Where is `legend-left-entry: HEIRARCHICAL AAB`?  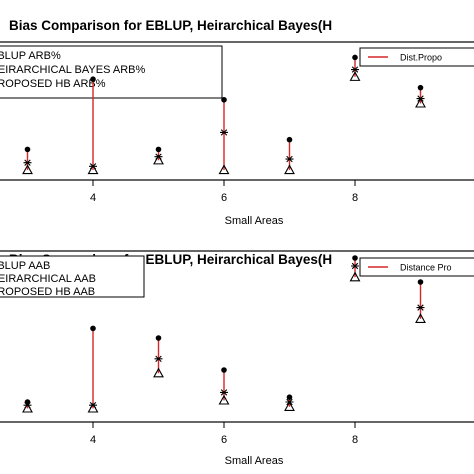
legend-left-entry: HEIRARCHICAL AAB is located at coordinates (48, 279).